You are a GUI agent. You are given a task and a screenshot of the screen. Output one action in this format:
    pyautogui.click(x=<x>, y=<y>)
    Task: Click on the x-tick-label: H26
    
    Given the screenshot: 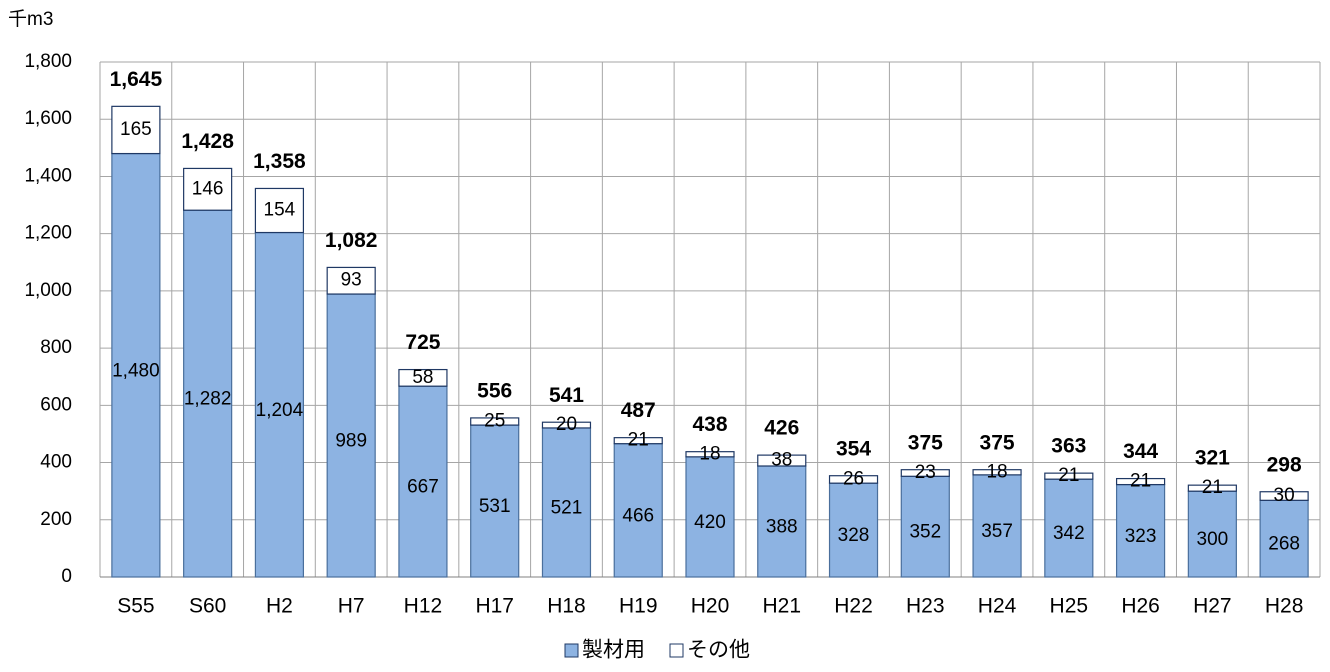 What is the action you would take?
    pyautogui.click(x=1140, y=606)
    